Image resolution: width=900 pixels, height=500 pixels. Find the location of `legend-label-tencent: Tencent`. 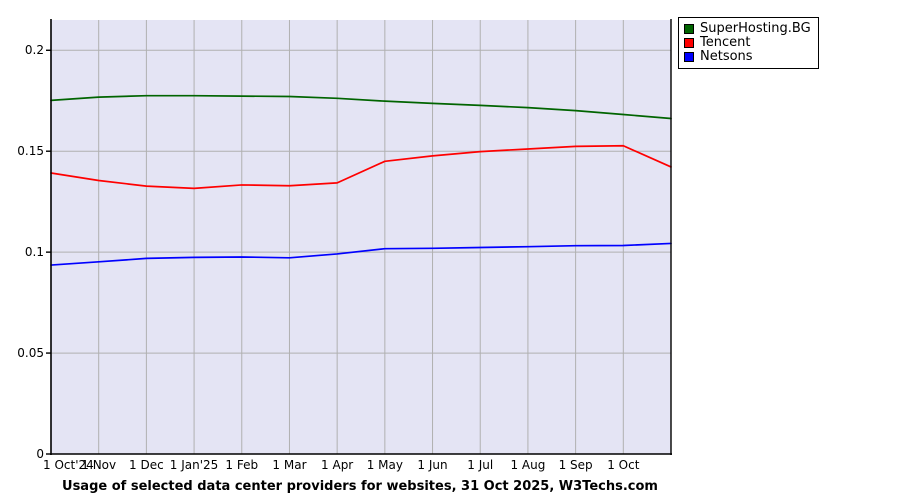

legend-label-tencent: Tencent is located at coordinates (725, 42).